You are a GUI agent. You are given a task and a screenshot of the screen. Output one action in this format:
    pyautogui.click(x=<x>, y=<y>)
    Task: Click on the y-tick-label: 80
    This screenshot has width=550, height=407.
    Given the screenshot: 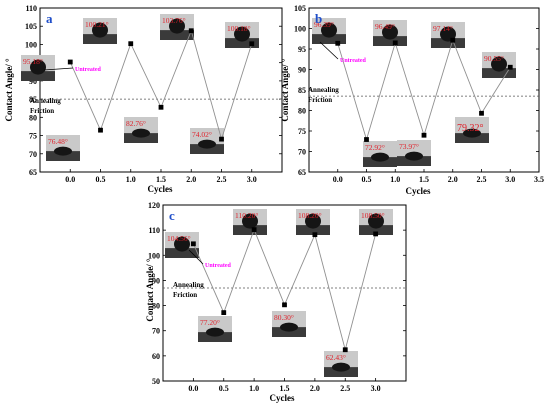 What is the action you would take?
    pyautogui.click(x=33, y=117)
    